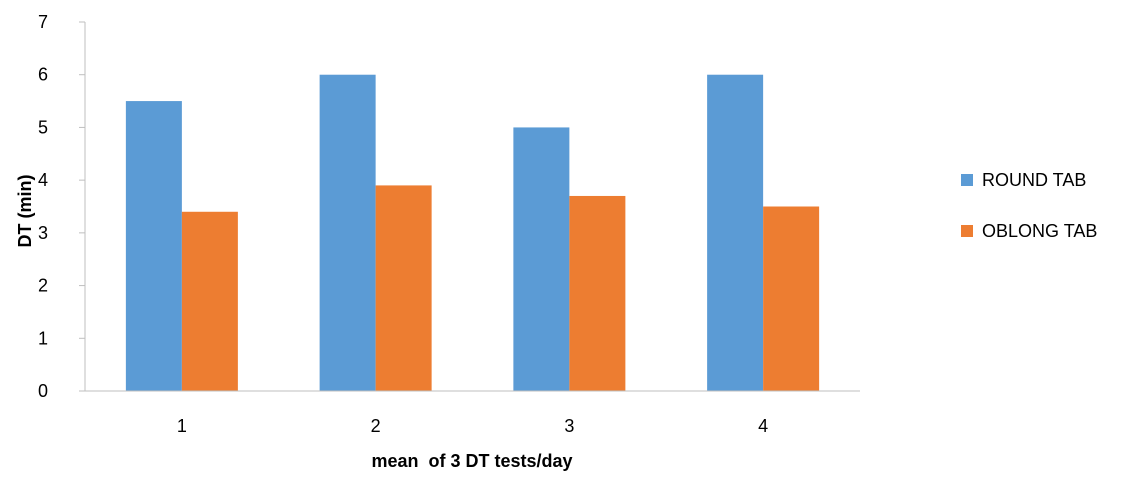  Describe the element at coordinates (43, 391) in the screenshot. I see `y-tick-label: 0` at that location.